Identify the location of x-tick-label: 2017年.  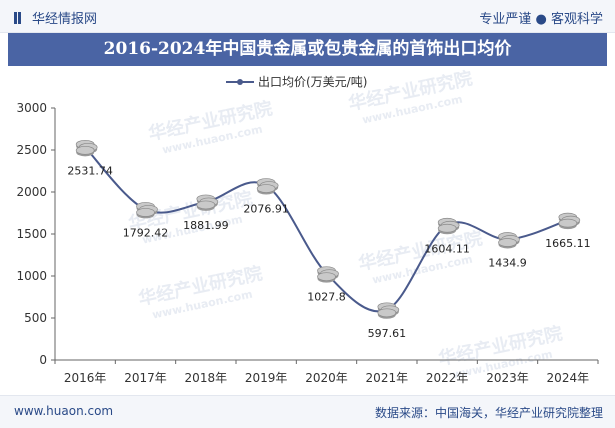
(145, 378).